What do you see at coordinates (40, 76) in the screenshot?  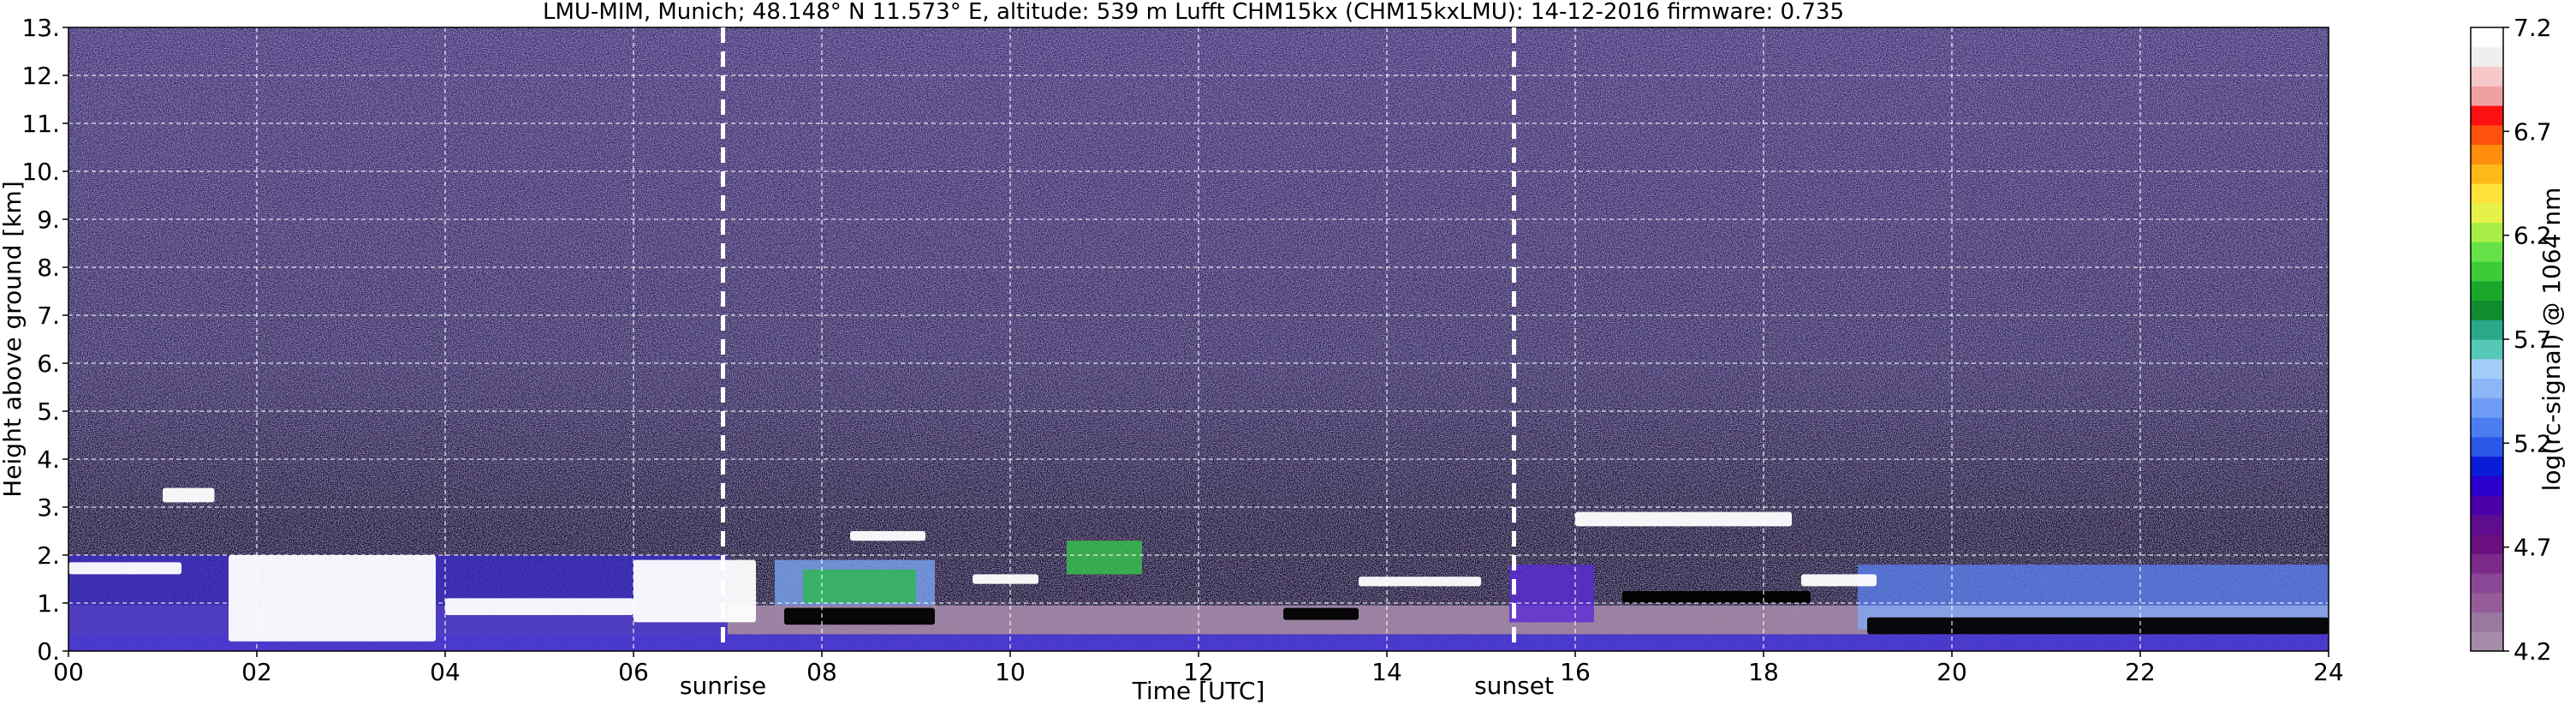 I see `y-tick-label: 12.` at bounding box center [40, 76].